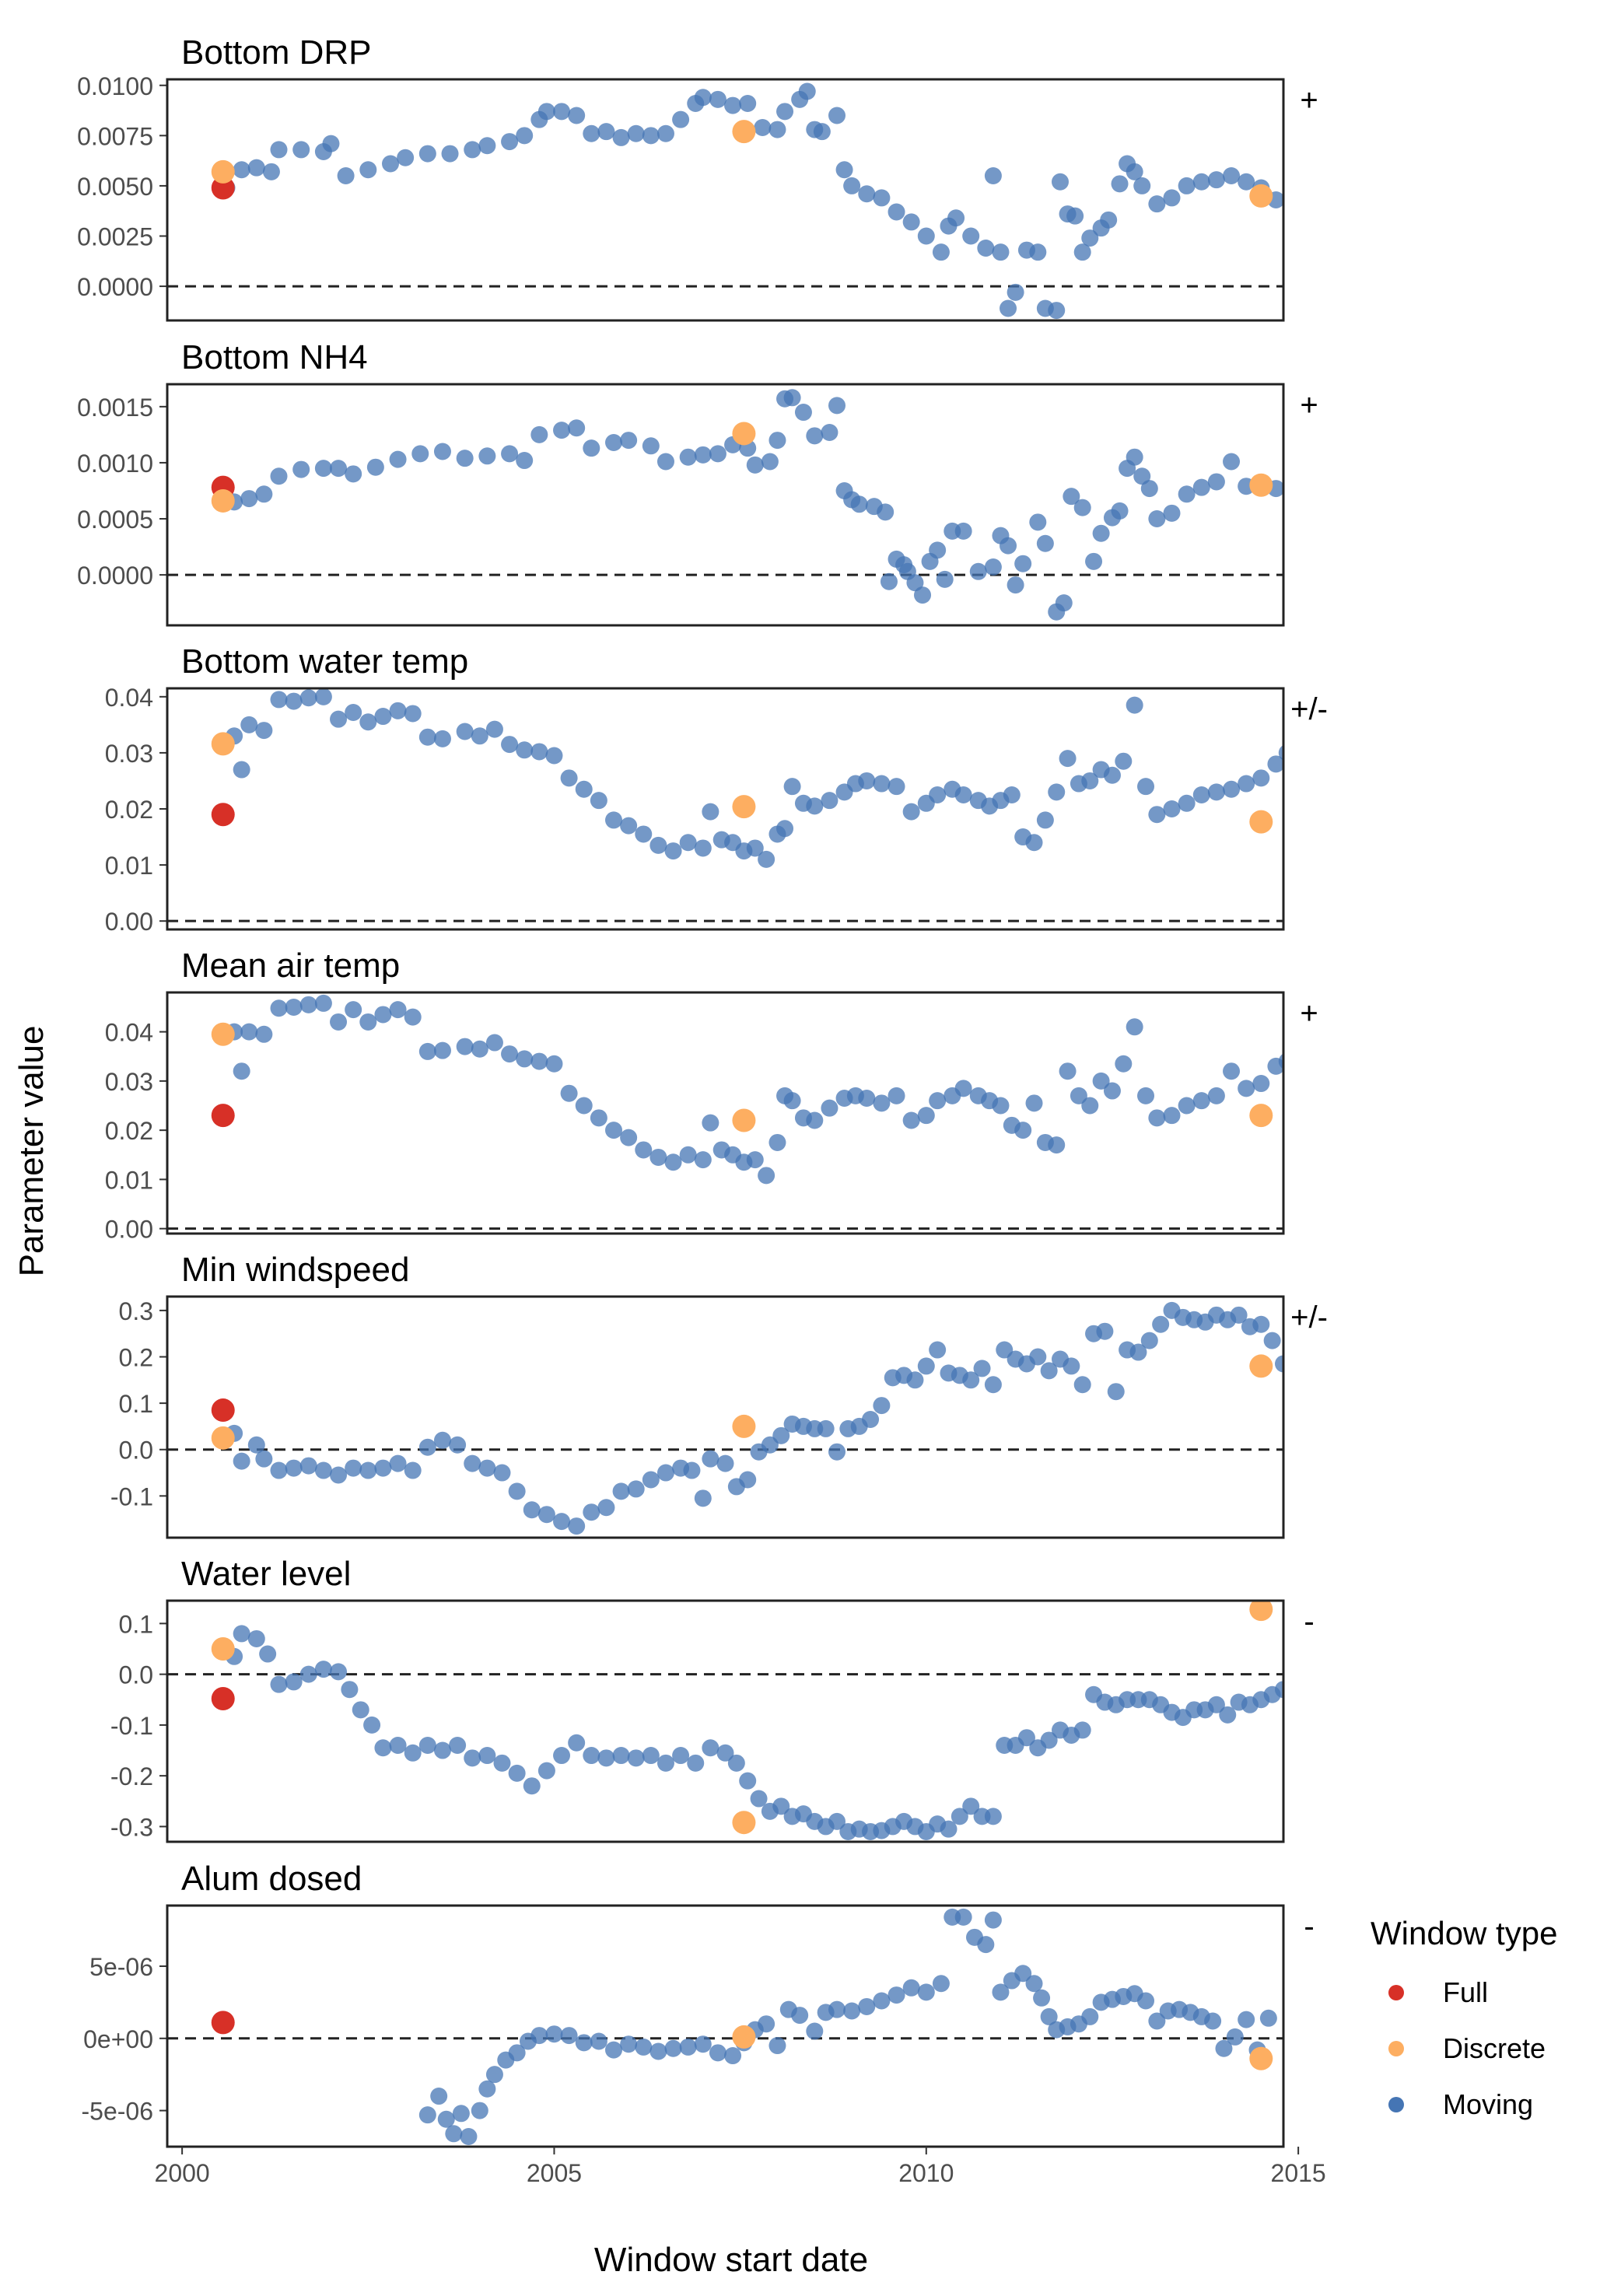 This screenshot has width=1607, height=2296. Describe the element at coordinates (731, 2260) in the screenshot. I see `x-axis-label: Window start date` at that location.